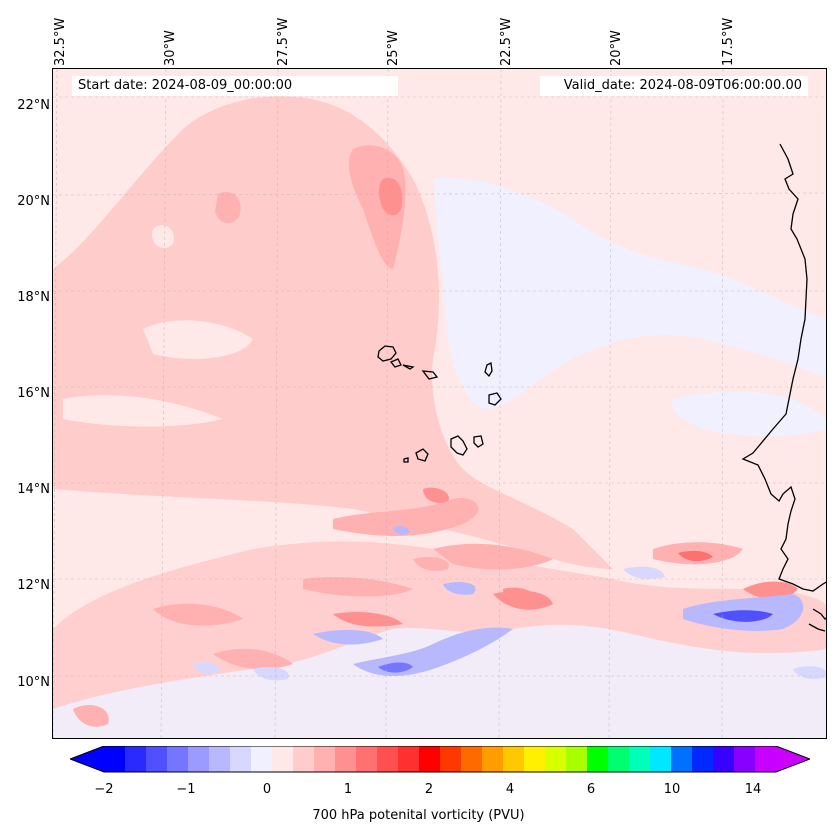 The image size is (837, 836). I want to click on pv-low-region-south, so click(439, 681).